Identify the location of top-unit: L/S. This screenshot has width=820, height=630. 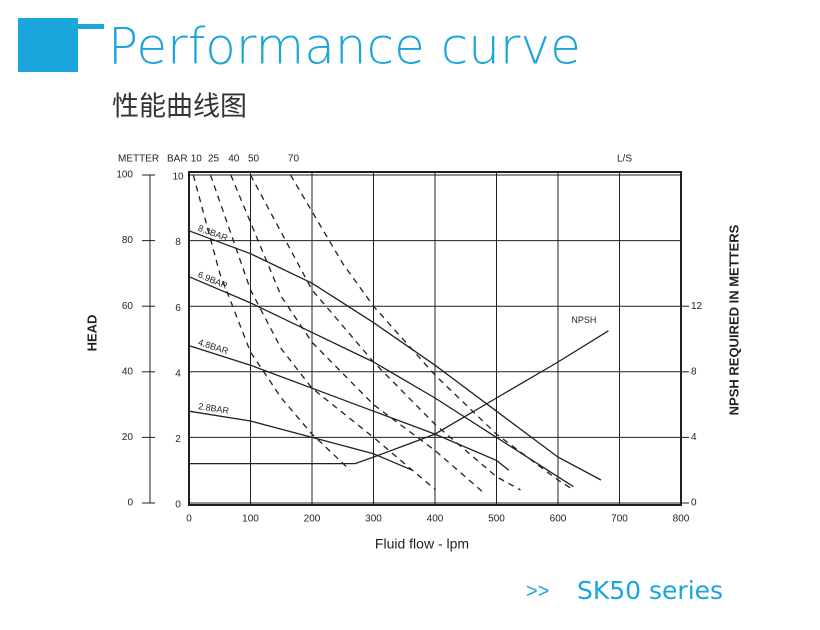
(624, 159).